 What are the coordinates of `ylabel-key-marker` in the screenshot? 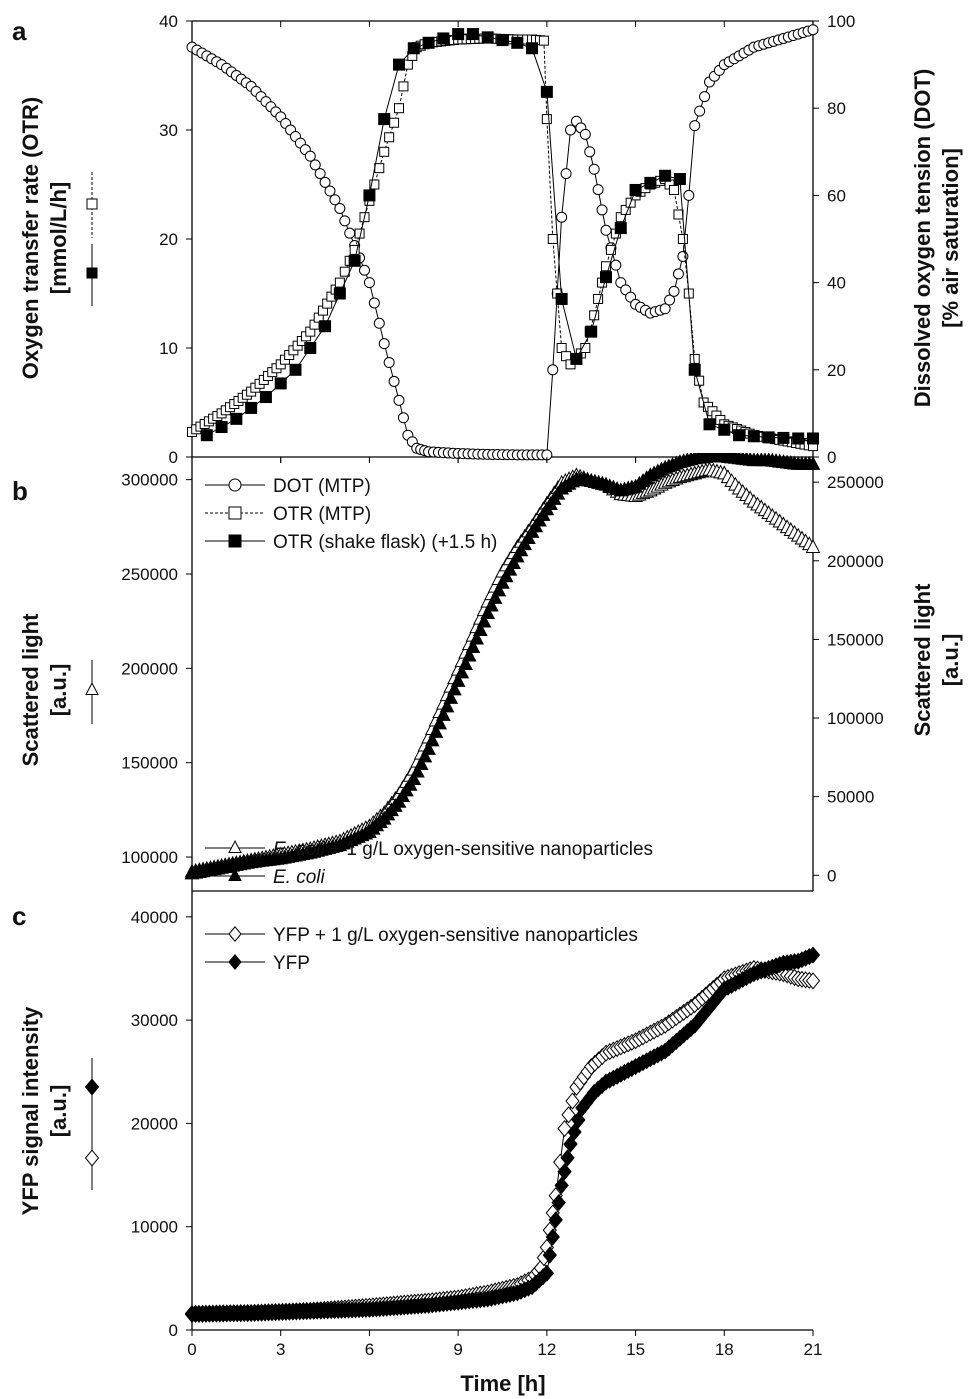 It's located at (92, 688).